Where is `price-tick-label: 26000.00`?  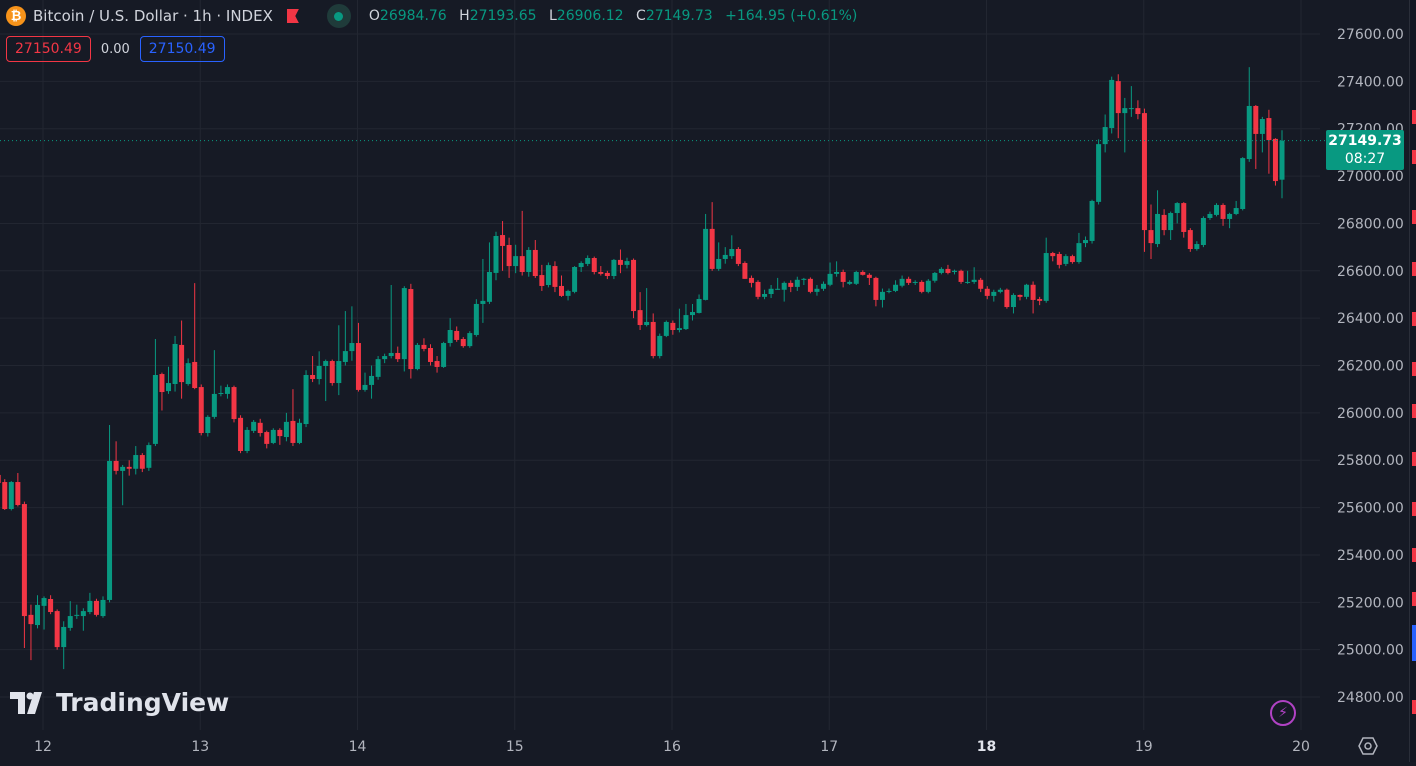 price-tick-label: 26000.00 is located at coordinates (1370, 414).